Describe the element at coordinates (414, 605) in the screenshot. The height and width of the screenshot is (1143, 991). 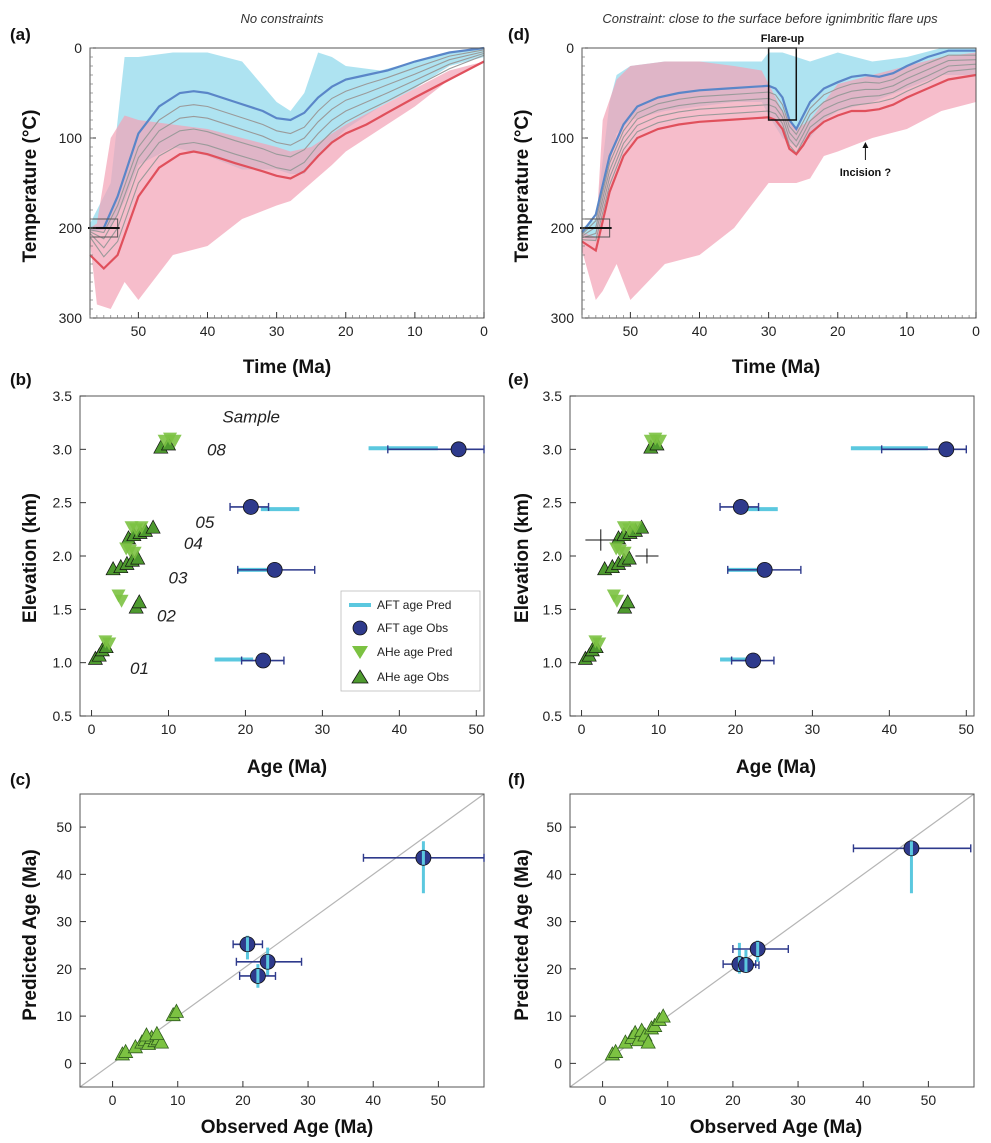
I see `legend-aft-pred-label: AFT age Pred` at that location.